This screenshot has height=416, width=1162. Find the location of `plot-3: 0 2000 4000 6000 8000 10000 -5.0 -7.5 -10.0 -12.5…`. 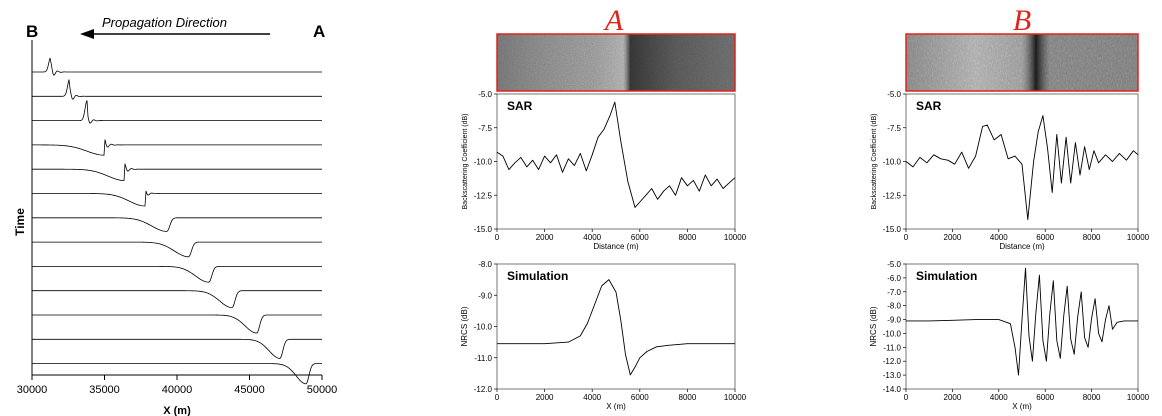

plot-3: 0 2000 4000 6000 8000 10000 -5.0 -7.5 -10.0 -12.5… is located at coordinates (1010, 170).